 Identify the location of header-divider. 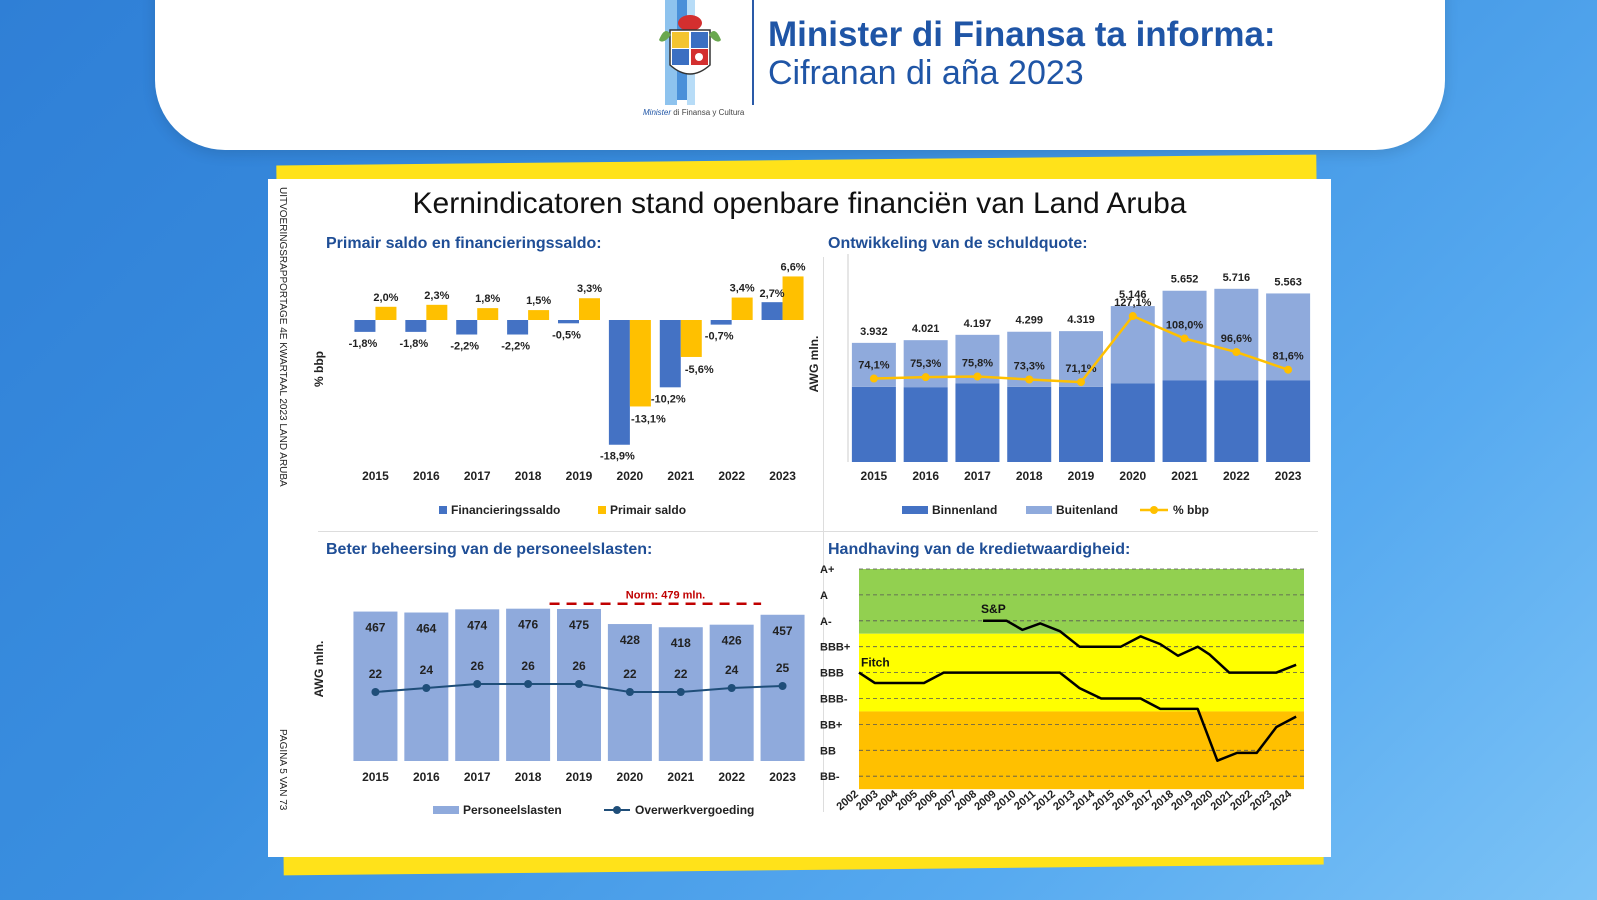
(753, 52).